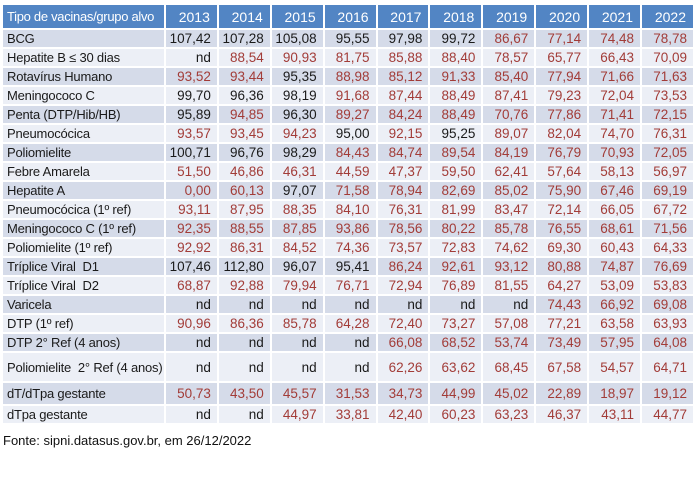 This screenshot has height=484, width=695. Describe the element at coordinates (83, 57) in the screenshot. I see `vaccine-label-cell: Hepatite B ≤ 30 dias` at that location.